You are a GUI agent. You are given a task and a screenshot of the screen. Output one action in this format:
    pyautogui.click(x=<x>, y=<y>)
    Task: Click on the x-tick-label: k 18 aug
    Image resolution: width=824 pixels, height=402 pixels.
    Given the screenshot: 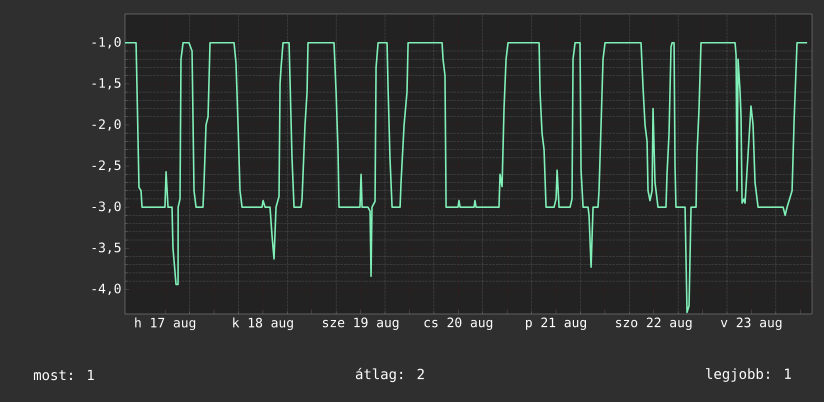 What is the action you would take?
    pyautogui.click(x=263, y=324)
    